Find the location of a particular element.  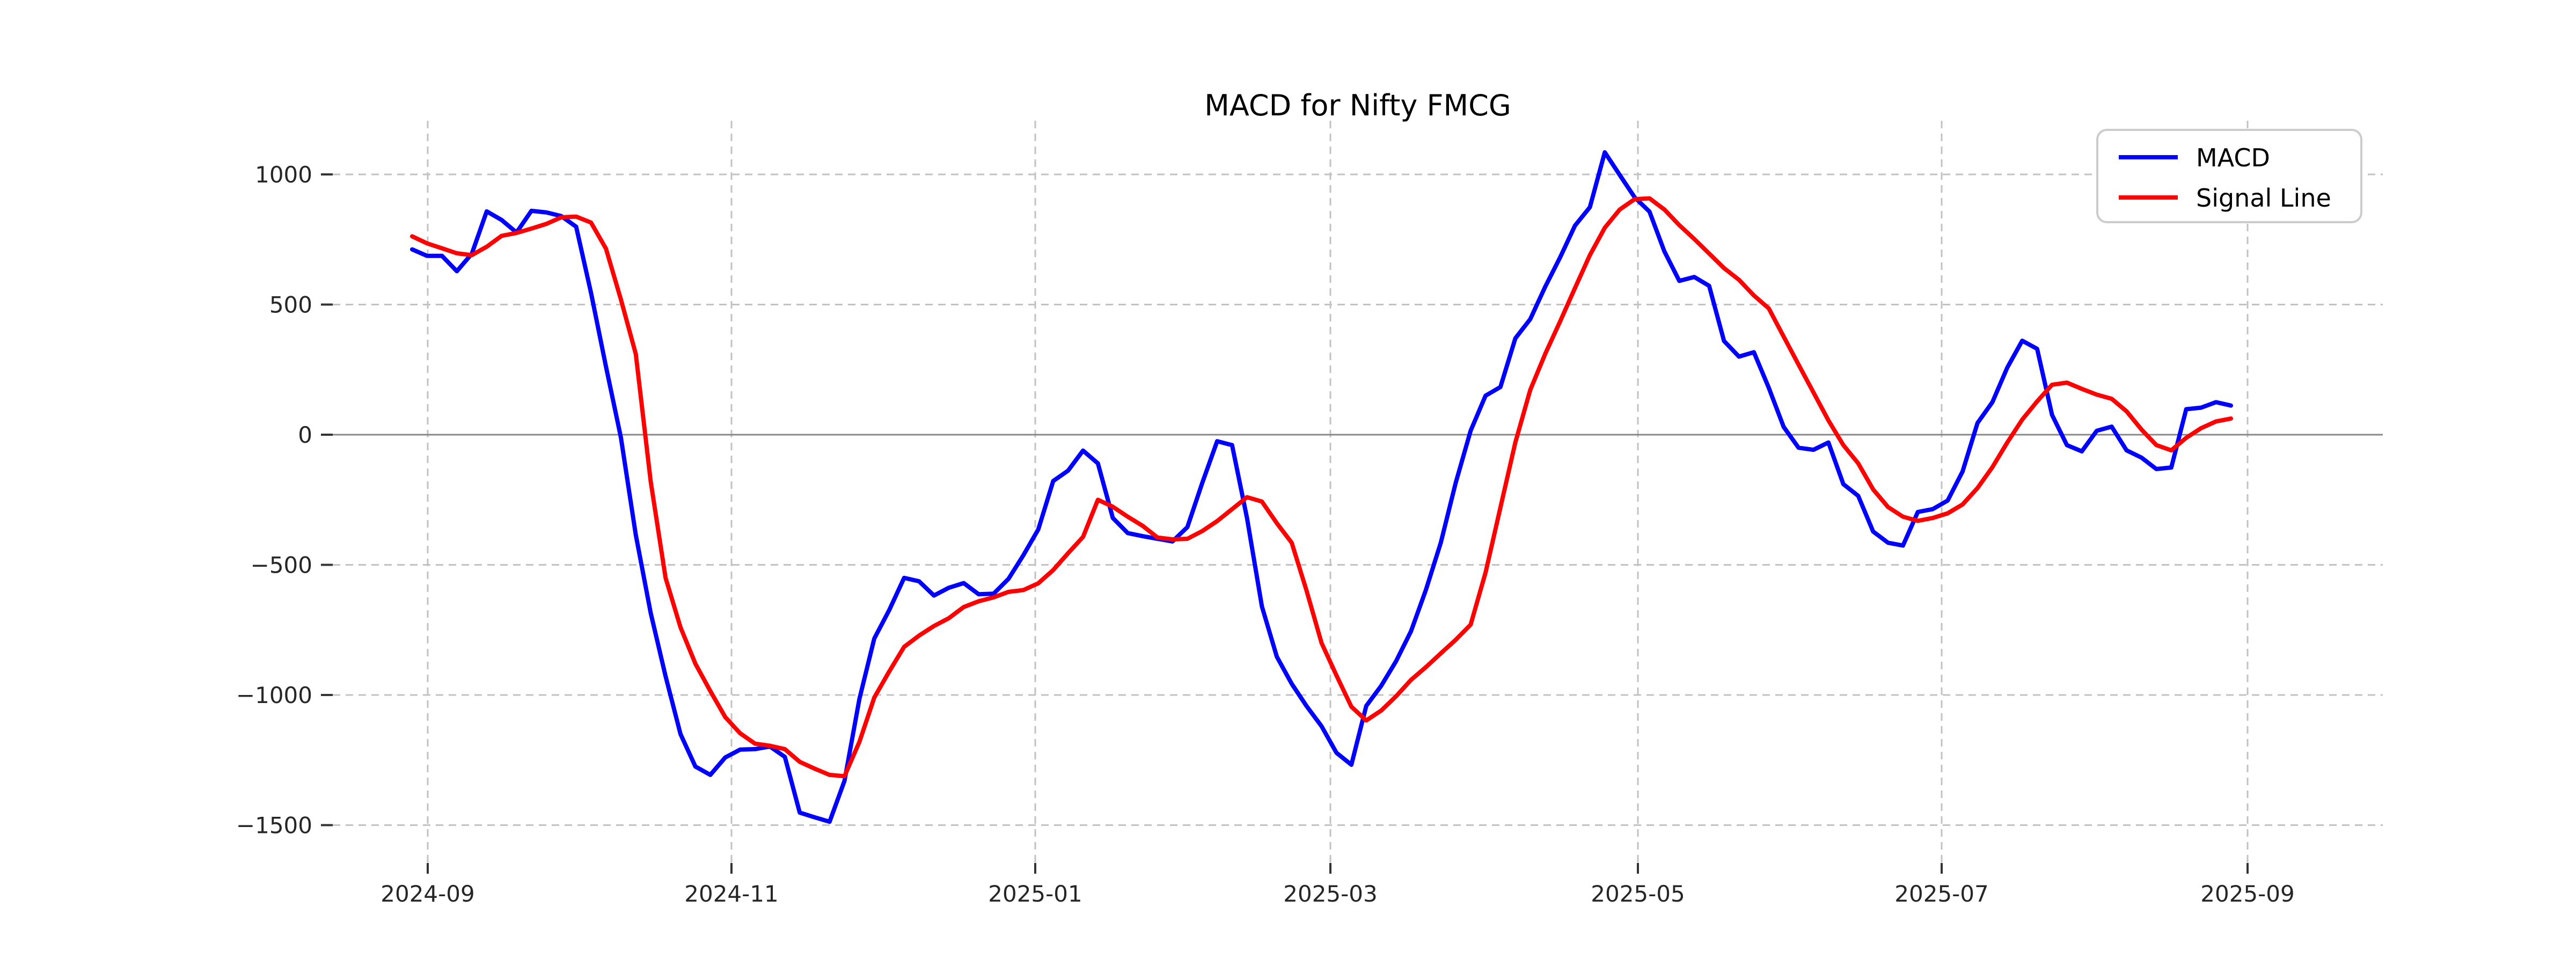

legend-box: MACD Signal Line is located at coordinates (2229, 176).